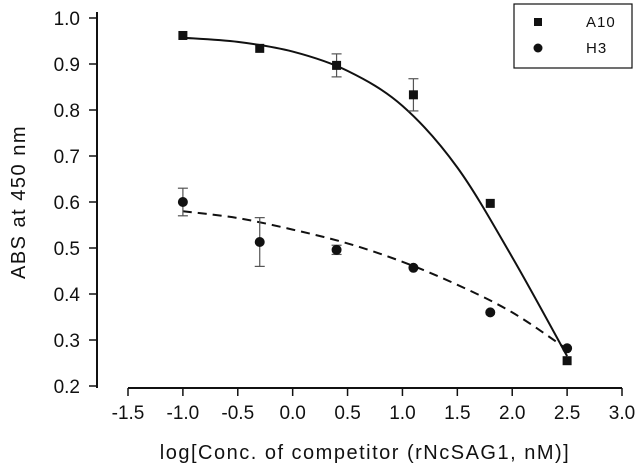 This screenshot has height=472, width=637. I want to click on x-tick-label: 2.5, so click(567, 413).